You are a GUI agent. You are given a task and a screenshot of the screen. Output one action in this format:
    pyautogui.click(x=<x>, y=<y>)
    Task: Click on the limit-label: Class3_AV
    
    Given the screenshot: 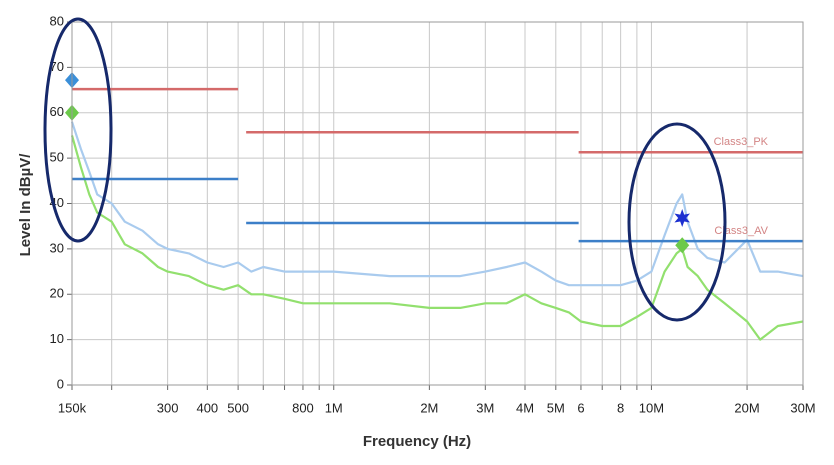 What is the action you would take?
    pyautogui.click(x=741, y=231)
    